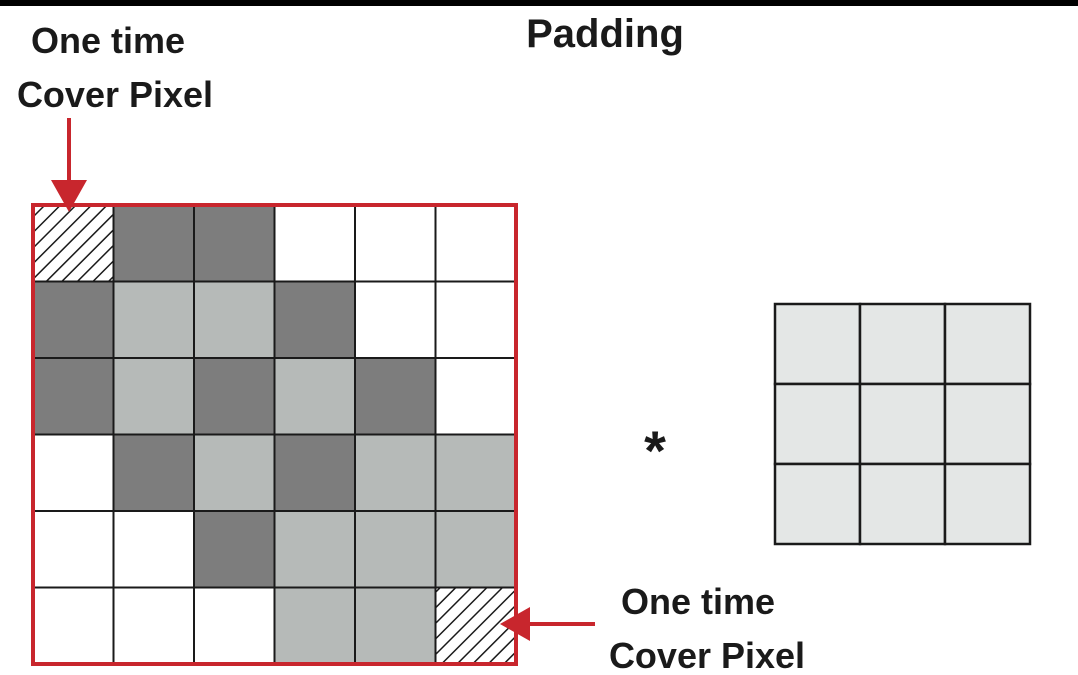  I want to click on bottom-annotation-line1: One time, so click(698, 601).